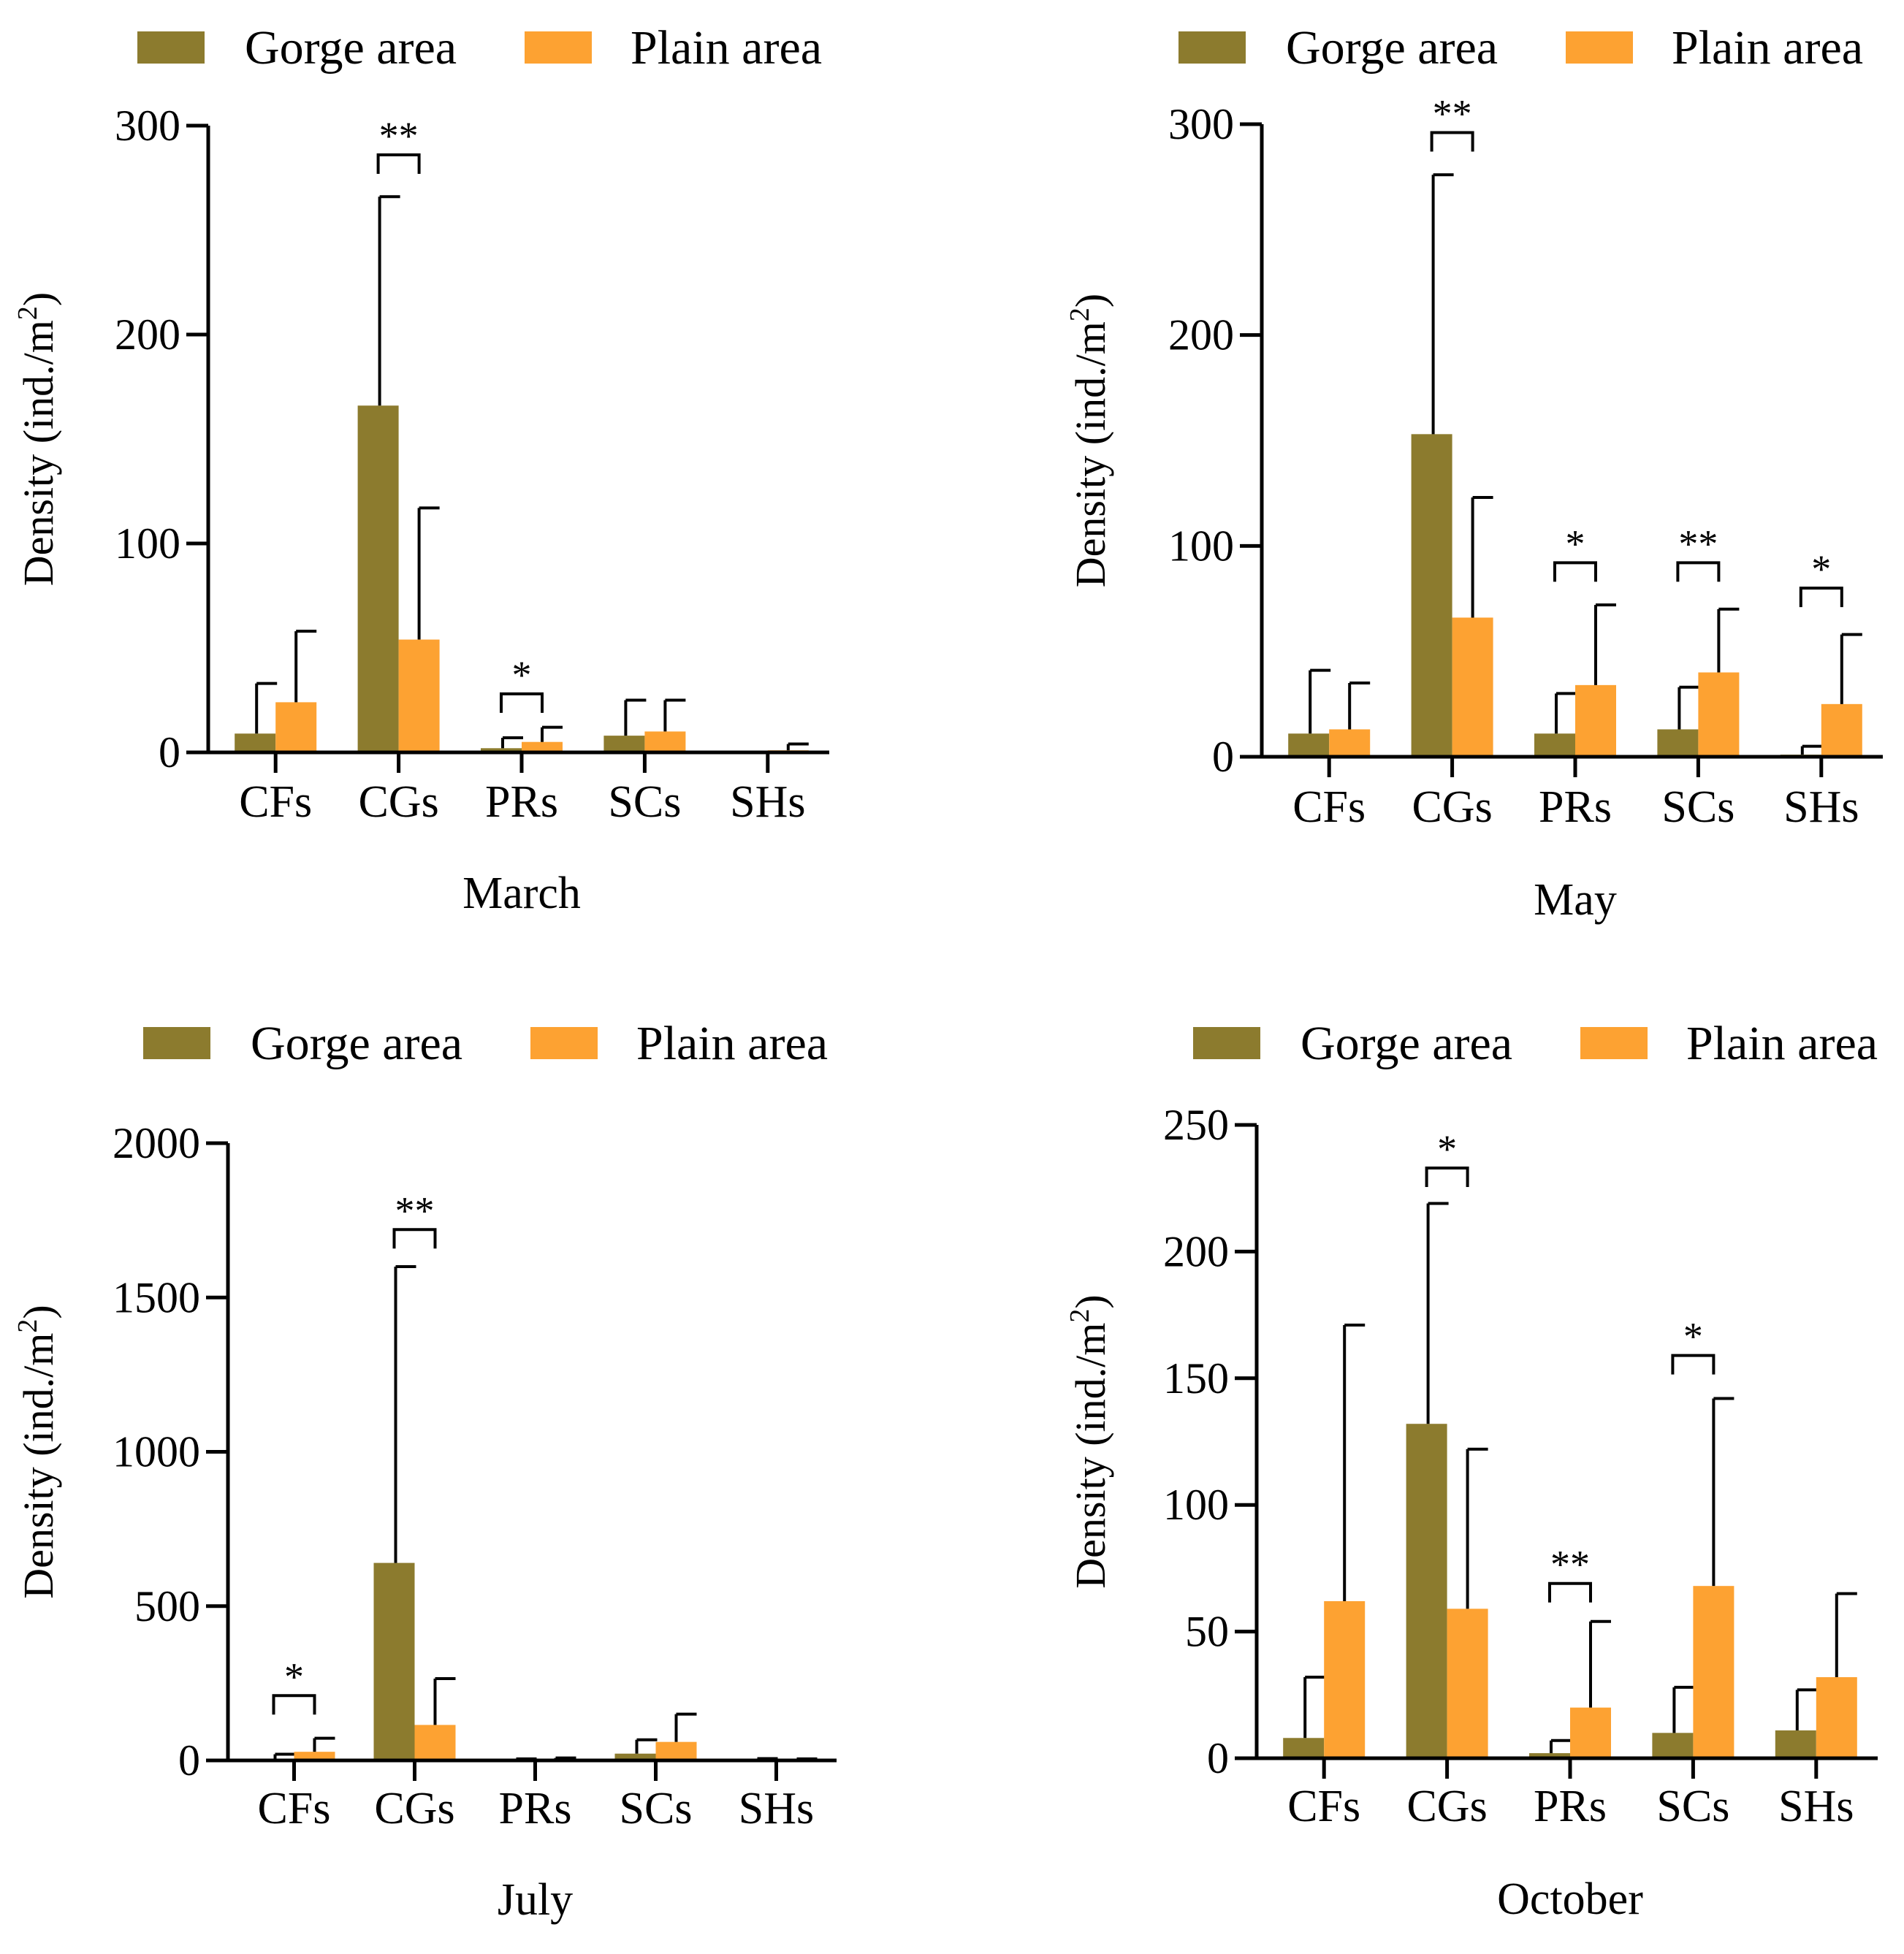 This screenshot has height=1954, width=1904. I want to click on bar-gorge-shs, so click(1795, 1744).